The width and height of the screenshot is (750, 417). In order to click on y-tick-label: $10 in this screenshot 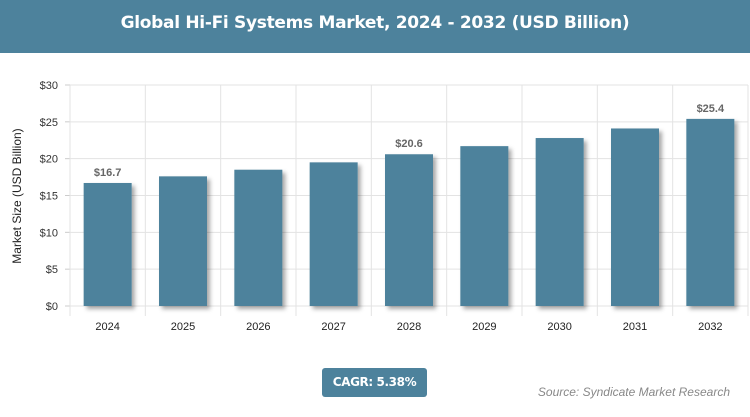, I will do `click(49, 233)`.